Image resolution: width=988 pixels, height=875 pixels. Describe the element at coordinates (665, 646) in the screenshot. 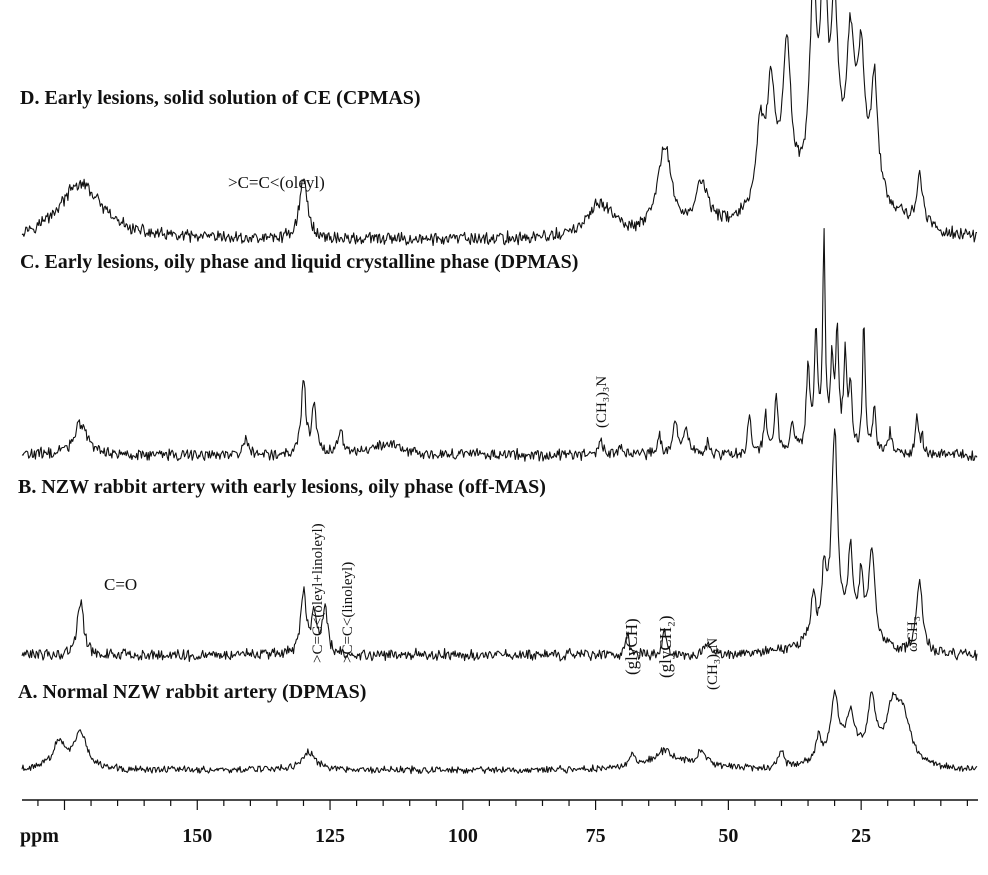

I see `annotation-gly-ch2: (glyCH₂)` at that location.